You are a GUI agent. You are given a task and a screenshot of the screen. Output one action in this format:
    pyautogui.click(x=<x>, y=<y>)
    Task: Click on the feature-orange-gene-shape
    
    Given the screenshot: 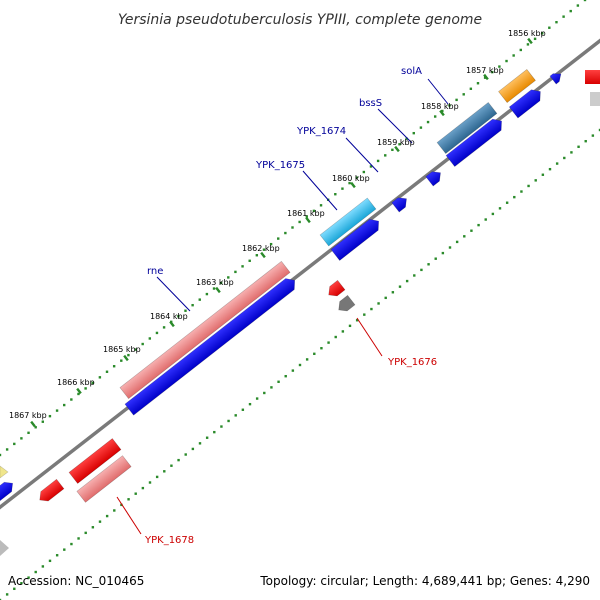 What is the action you would take?
    pyautogui.click(x=517, y=86)
    